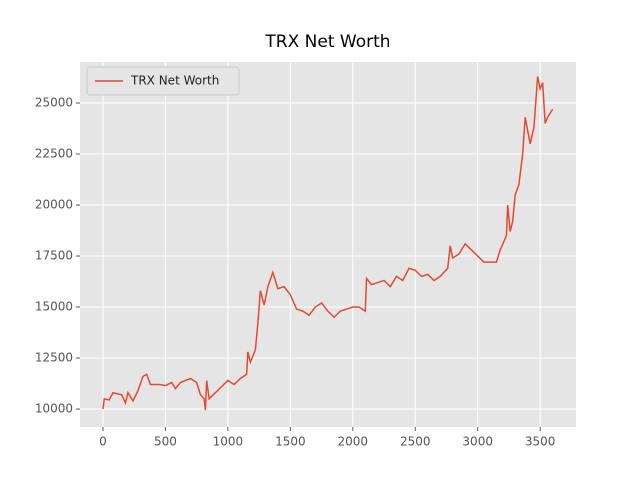 This screenshot has width=640, height=484. I want to click on y-tick-label: 20000, so click(54, 205).